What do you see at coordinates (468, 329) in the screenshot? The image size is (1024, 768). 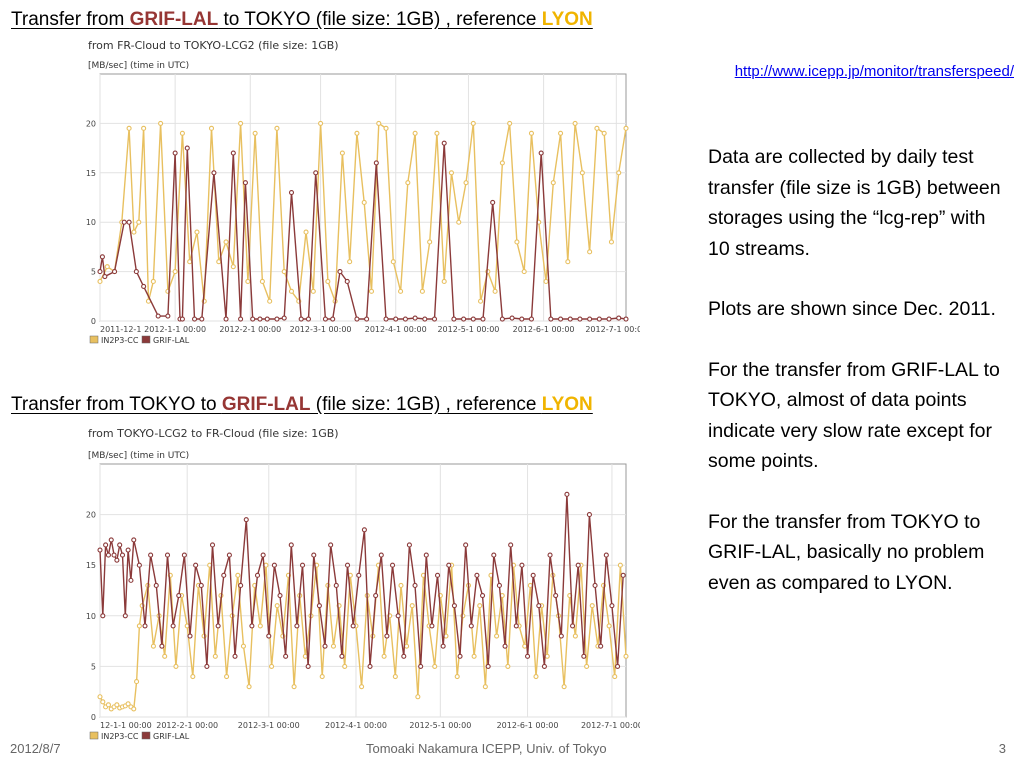 I see `x-tick-label: 2012-5-1 00:00` at bounding box center [468, 329].